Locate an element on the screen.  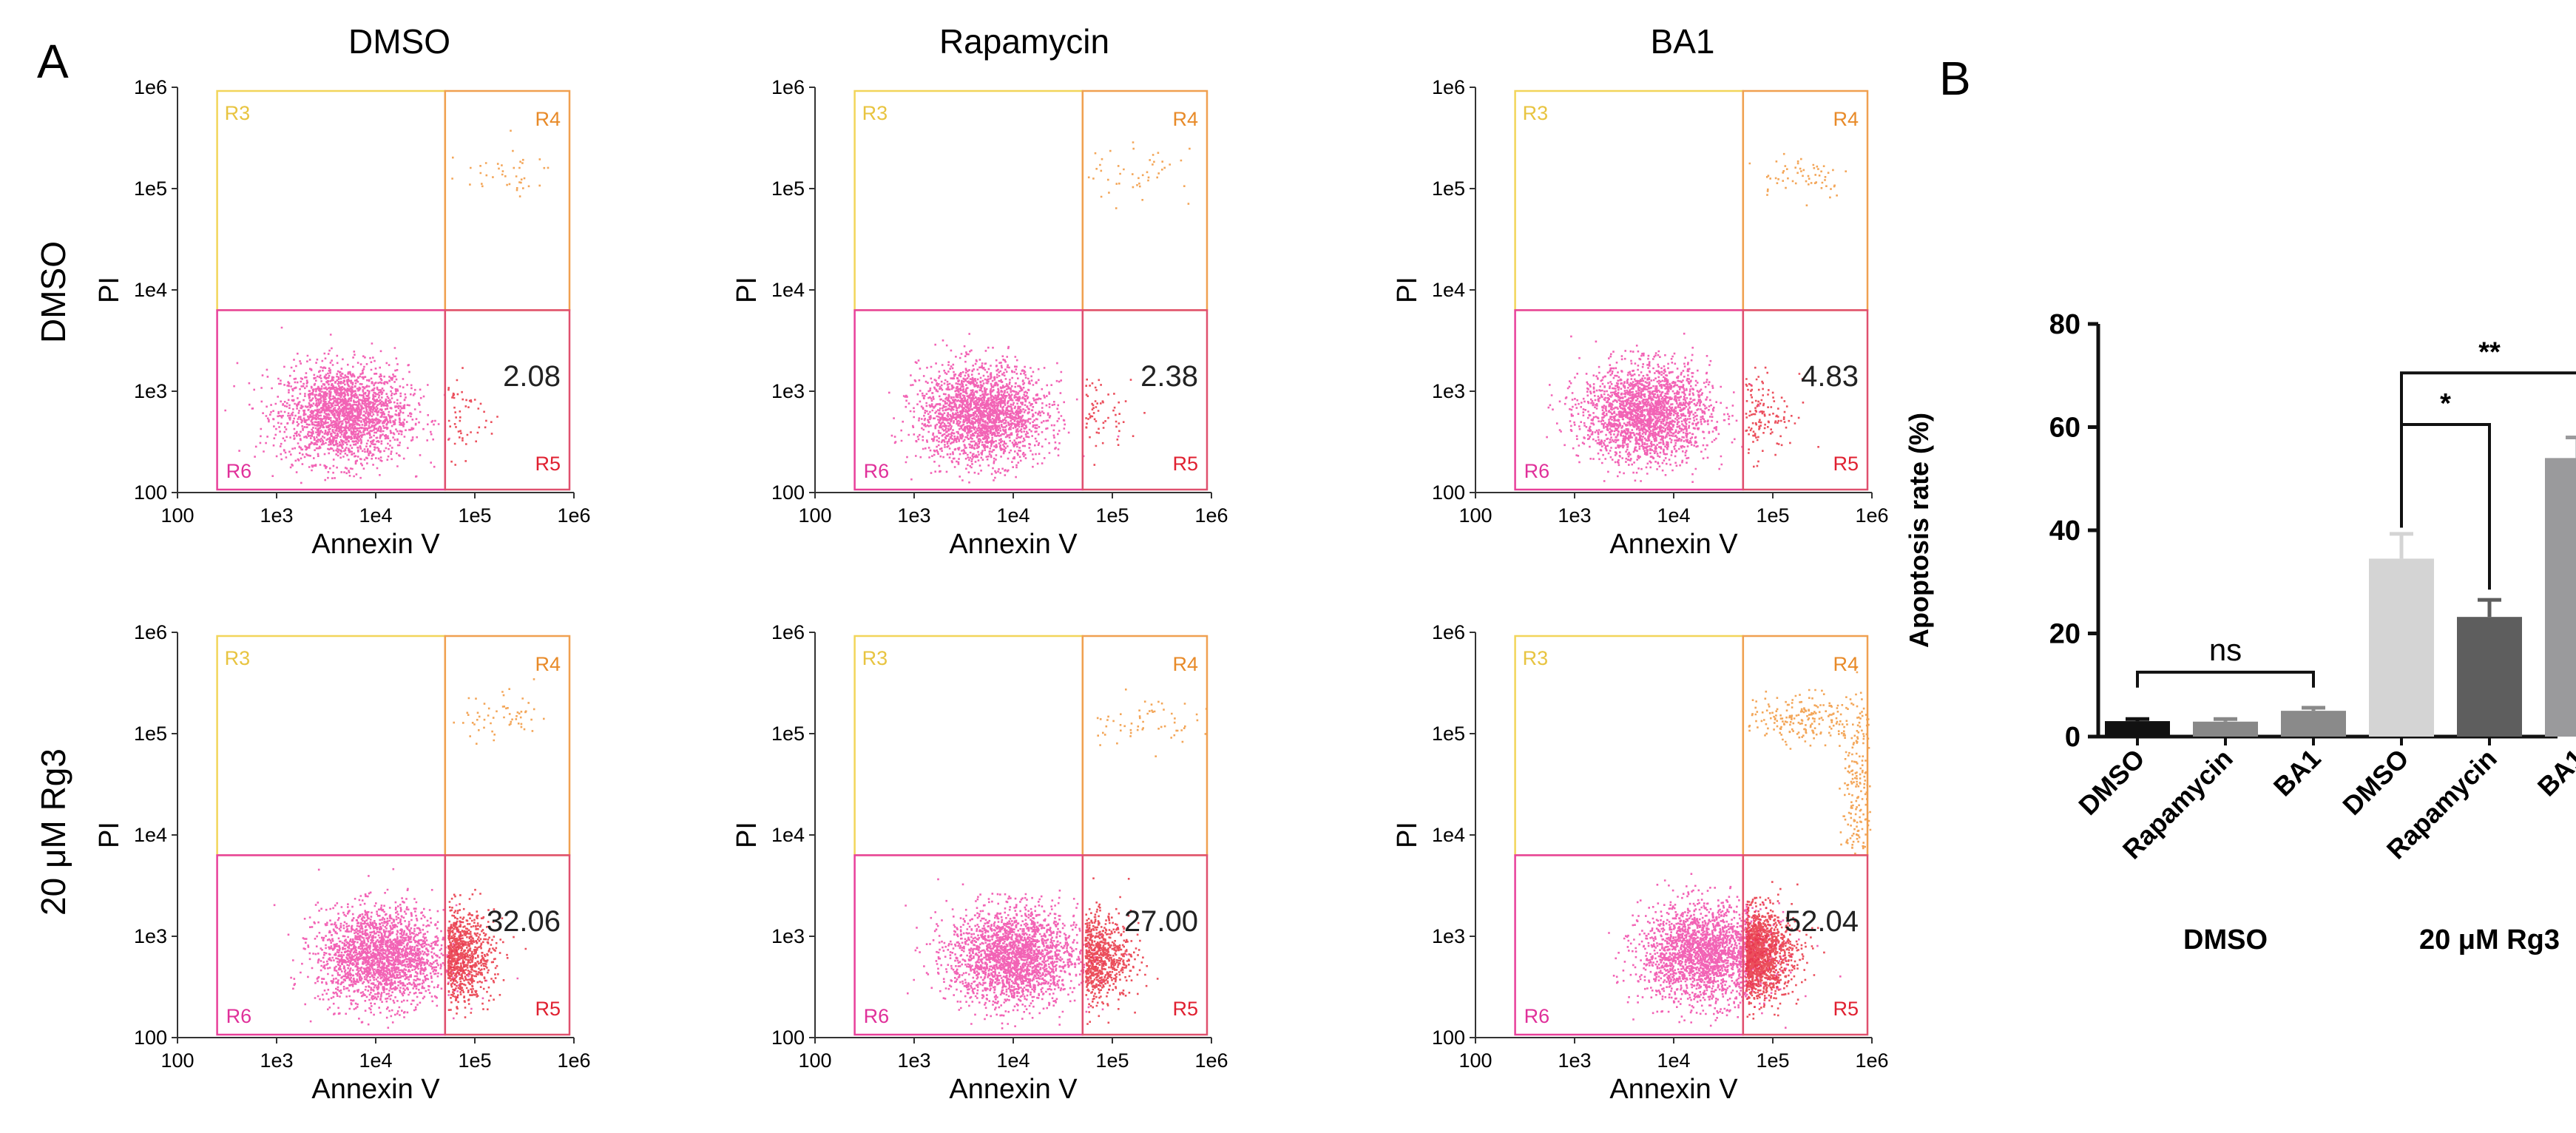
y-axis-label: PI is located at coordinates (747, 835).